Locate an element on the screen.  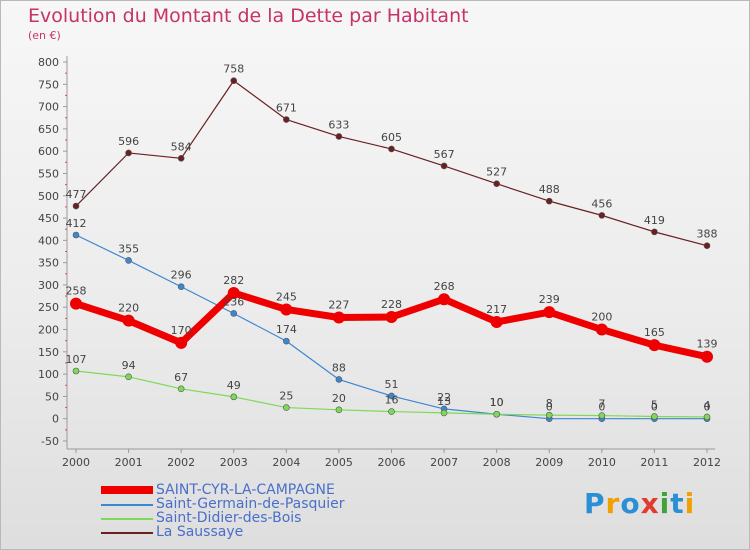
legend-label: SAINT-CYR-LA-CAMPAGNE is located at coordinates (245, 490).